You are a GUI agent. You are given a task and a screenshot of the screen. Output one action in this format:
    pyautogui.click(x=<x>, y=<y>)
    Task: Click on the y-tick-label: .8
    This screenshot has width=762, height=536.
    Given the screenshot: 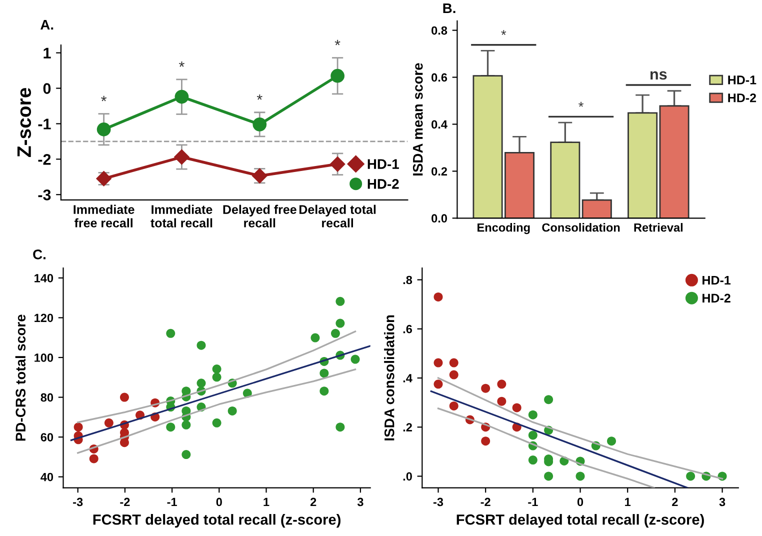 What is the action you would take?
    pyautogui.click(x=407, y=280)
    